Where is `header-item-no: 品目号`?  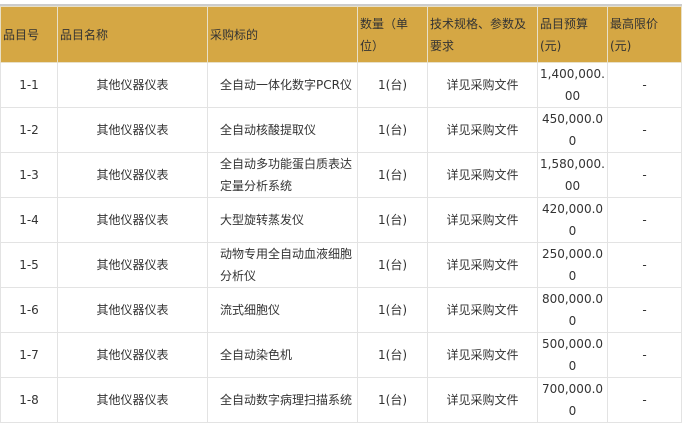 header-item-no: 品目号 is located at coordinates (29, 34).